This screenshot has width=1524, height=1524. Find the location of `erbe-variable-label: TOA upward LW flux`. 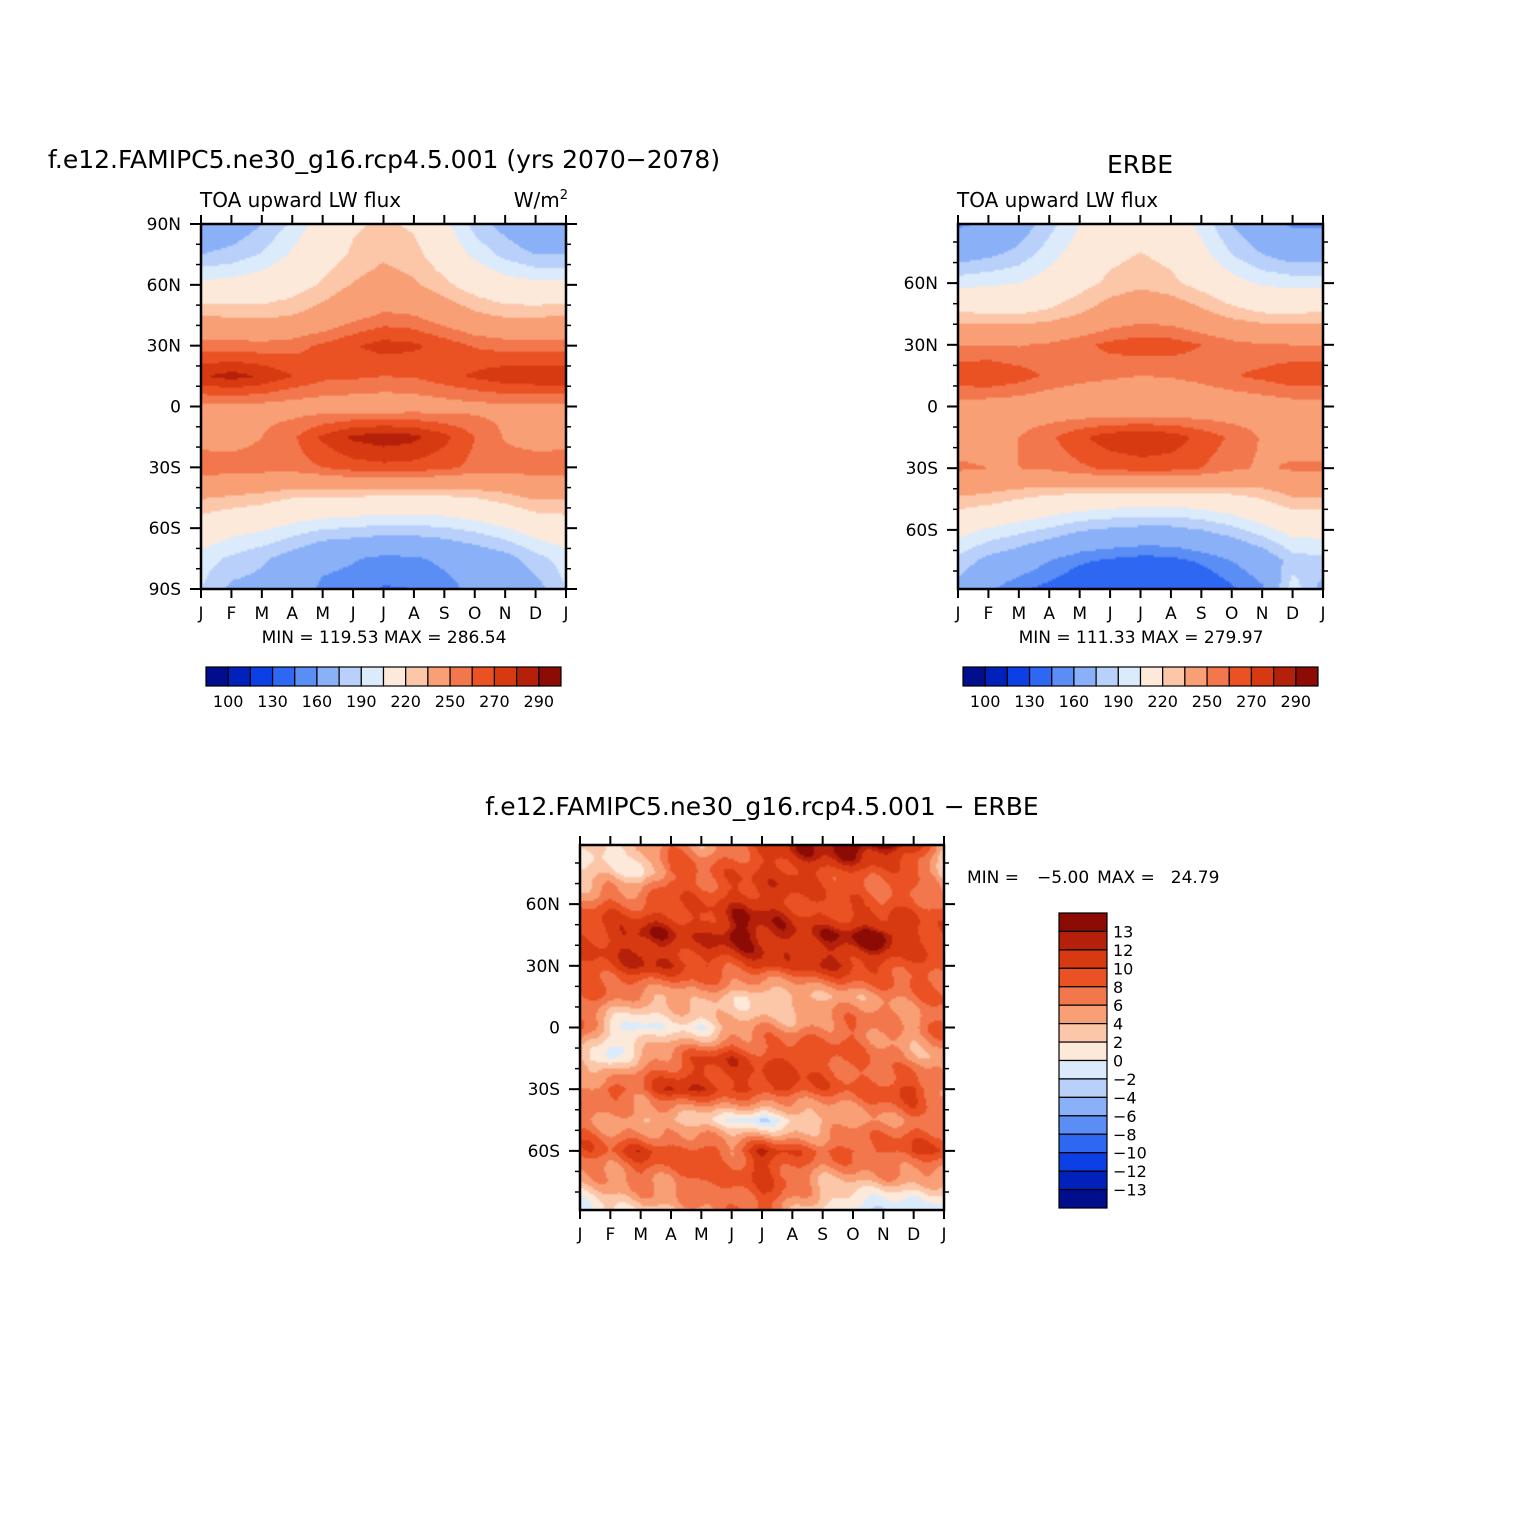

erbe-variable-label: TOA upward LW flux is located at coordinates (1057, 200).